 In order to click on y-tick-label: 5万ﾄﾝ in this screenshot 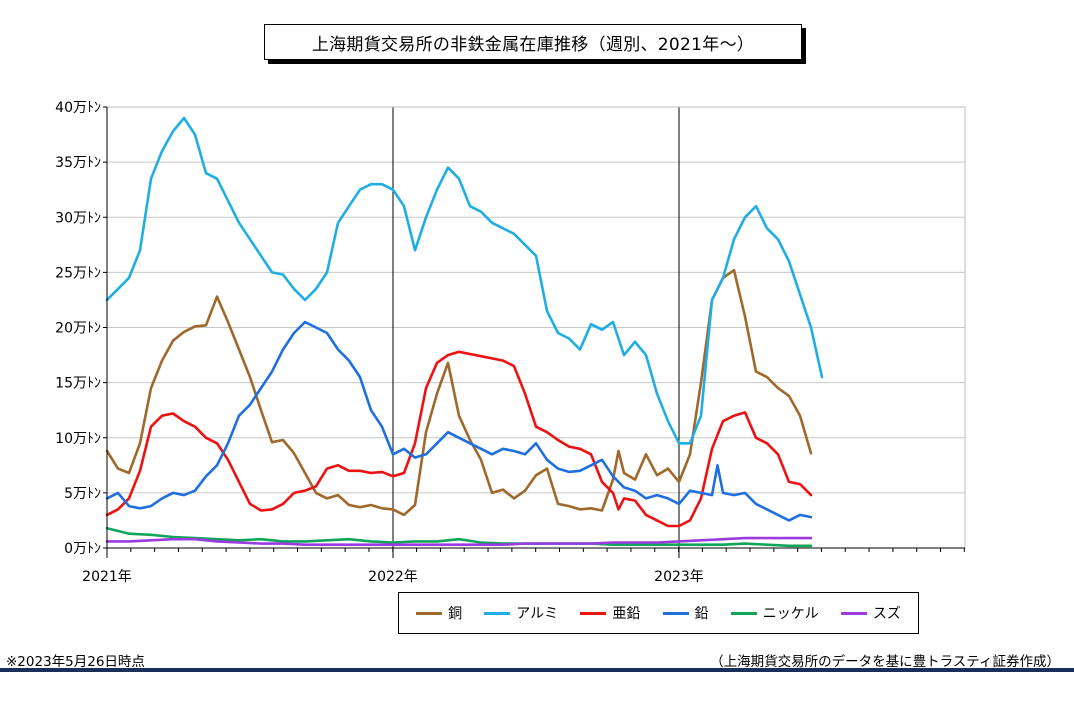, I will do `click(82, 494)`.